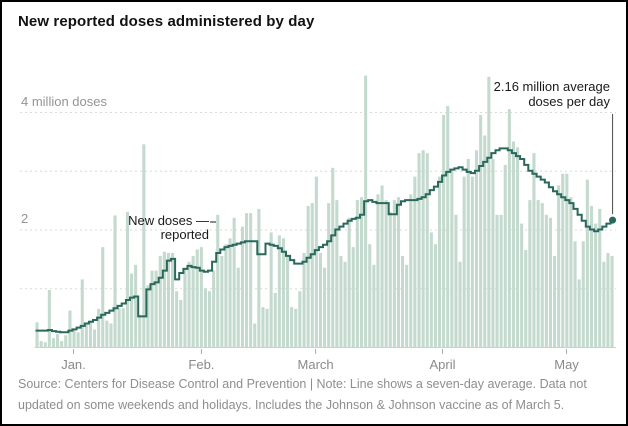 The height and width of the screenshot is (426, 628). Describe the element at coordinates (566, 364) in the screenshot. I see `x-axis-label: May` at that location.